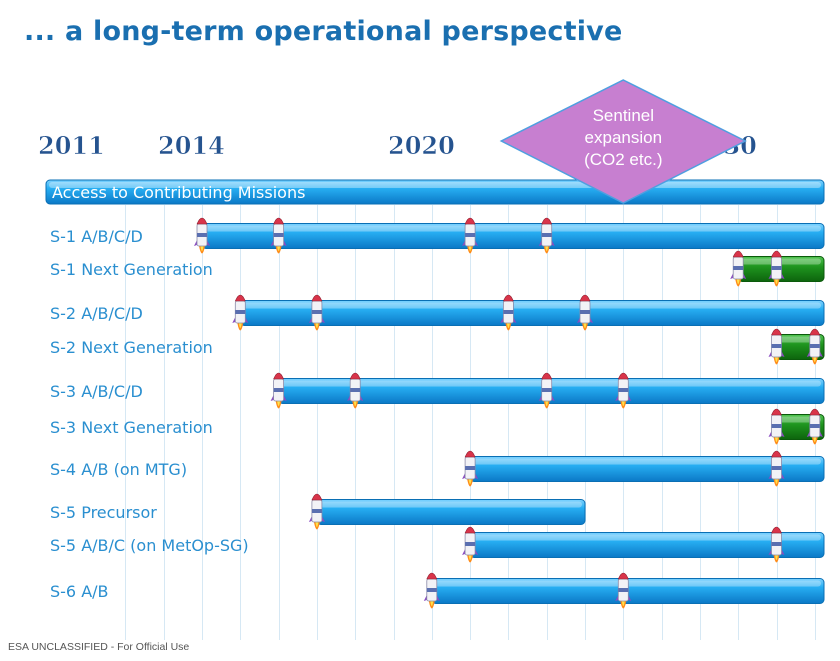 The width and height of the screenshot is (840, 661). What do you see at coordinates (149, 545) in the screenshot?
I see `mission-label: S-5 A/B/C (on MetOp-SG)` at bounding box center [149, 545].